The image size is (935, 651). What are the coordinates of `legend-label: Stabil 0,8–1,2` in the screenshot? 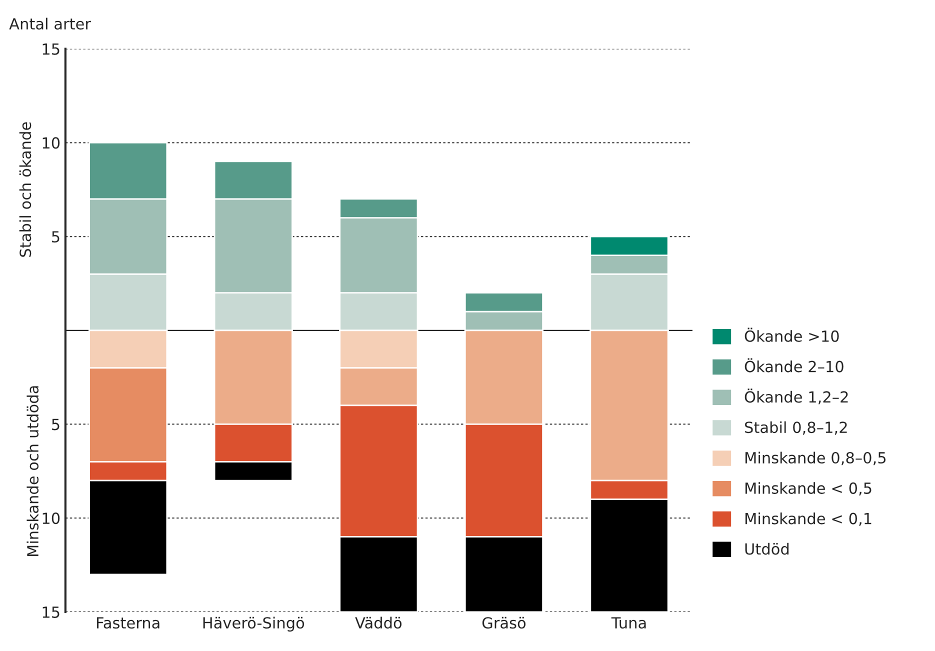 It's located at (796, 428).